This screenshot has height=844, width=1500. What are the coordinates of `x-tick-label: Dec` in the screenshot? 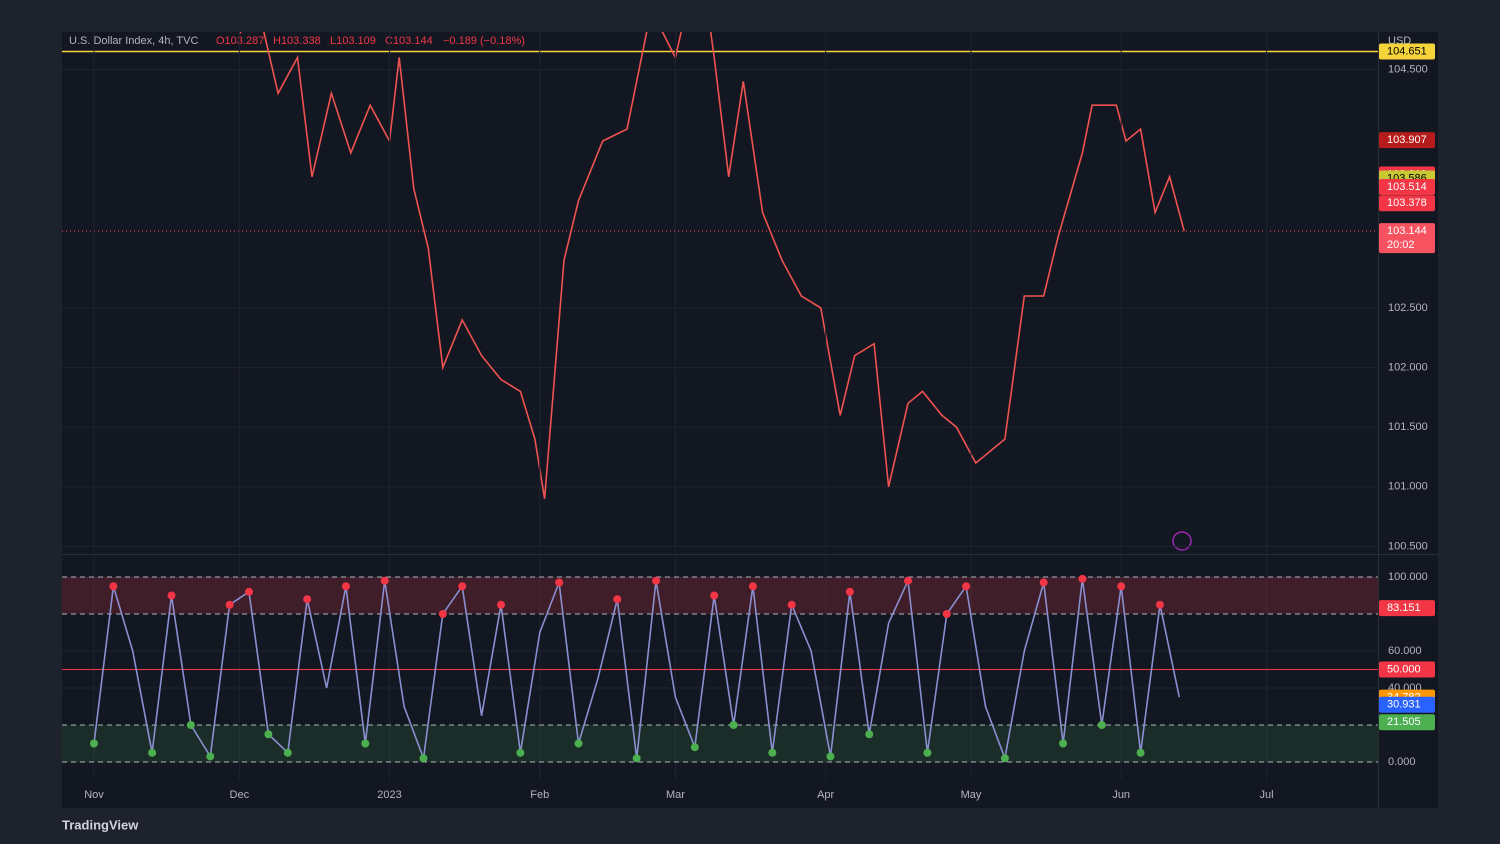 It's located at (240, 795).